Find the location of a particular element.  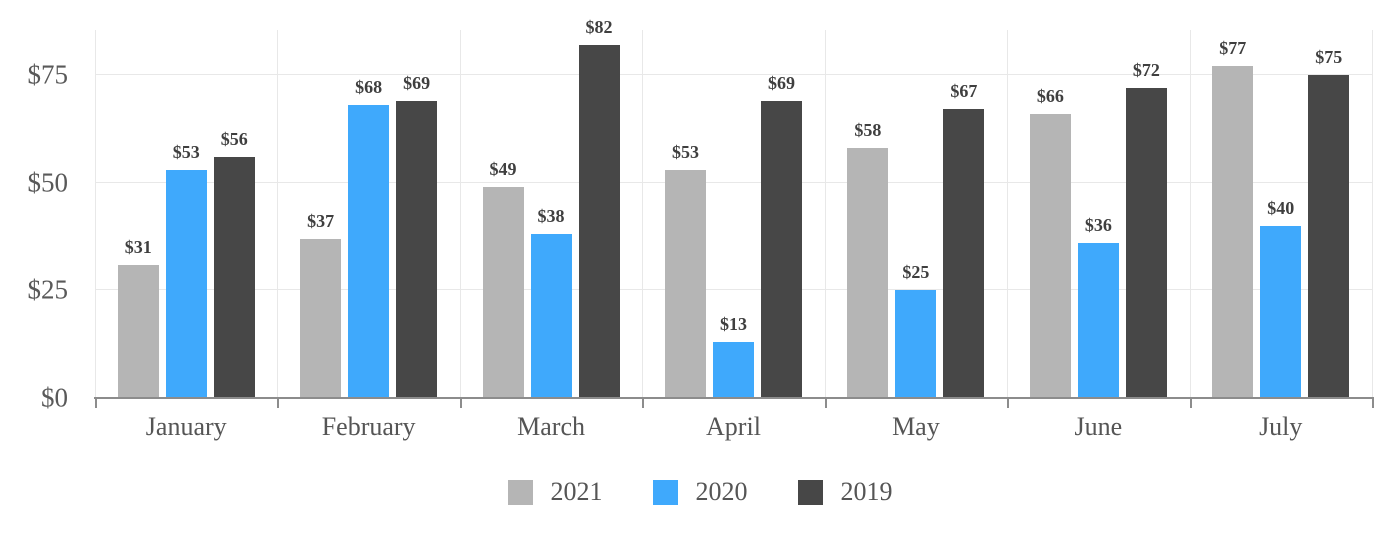

x-category-label-april: April is located at coordinates (733, 426).